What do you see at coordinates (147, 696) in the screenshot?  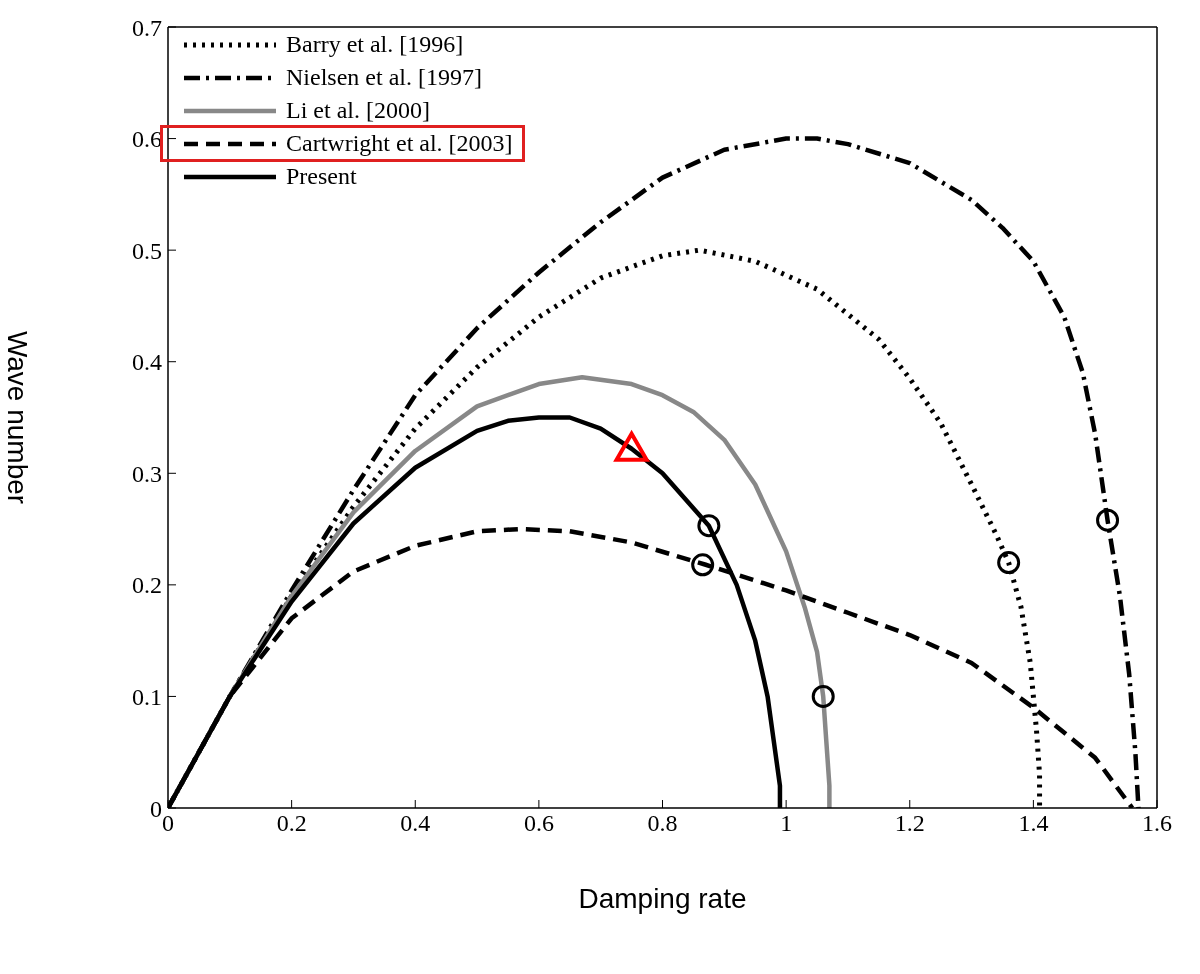 I see `y-tick-label: 0.1` at bounding box center [147, 696].